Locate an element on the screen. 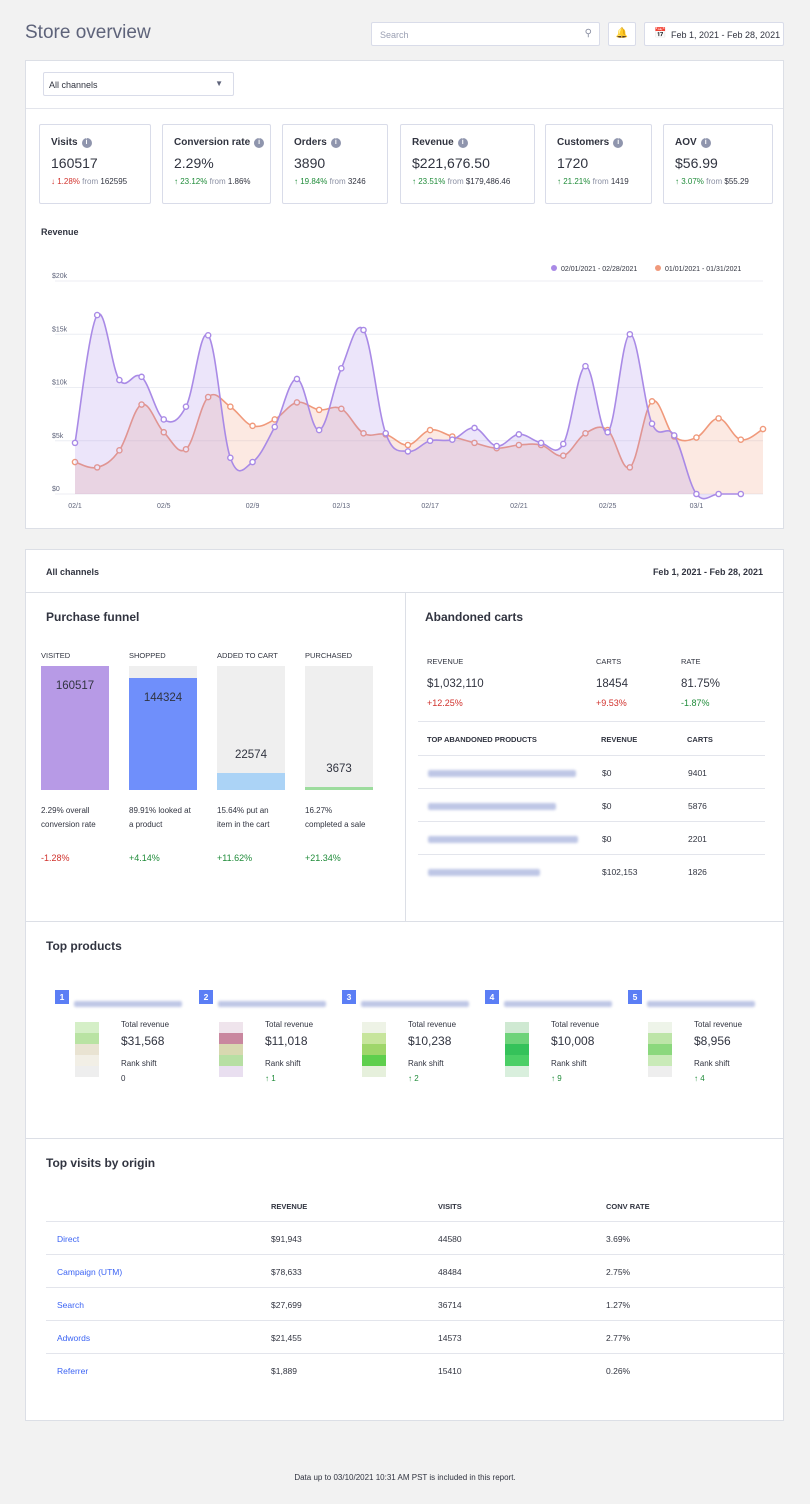 This screenshot has height=1504, width=810. summary-date: Feb 1, 2021 - Feb 28, 2021 is located at coordinates (707, 572).